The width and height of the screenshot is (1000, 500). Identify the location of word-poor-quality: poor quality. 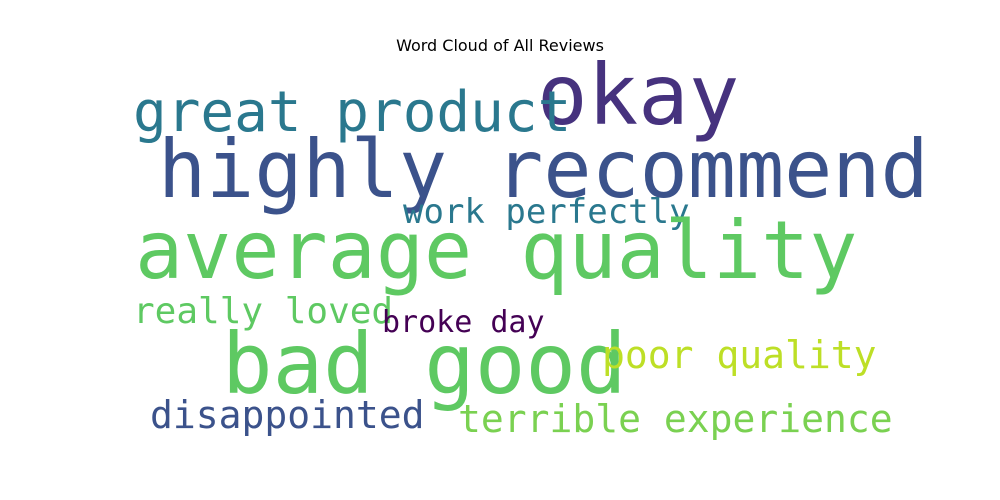
(739, 355).